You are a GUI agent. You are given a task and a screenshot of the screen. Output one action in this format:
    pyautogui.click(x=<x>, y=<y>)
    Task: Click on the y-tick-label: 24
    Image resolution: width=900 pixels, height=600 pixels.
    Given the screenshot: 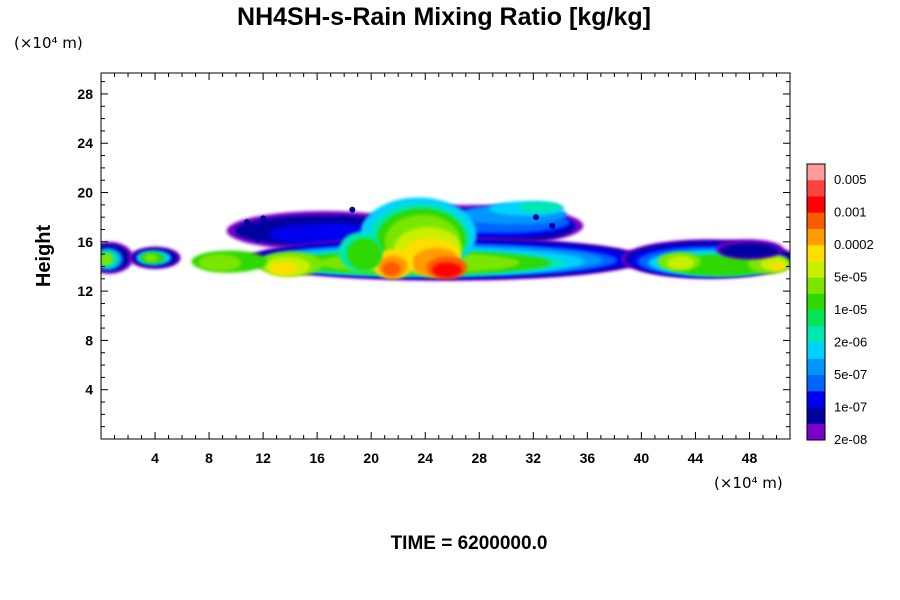 What is the action you would take?
    pyautogui.click(x=85, y=143)
    